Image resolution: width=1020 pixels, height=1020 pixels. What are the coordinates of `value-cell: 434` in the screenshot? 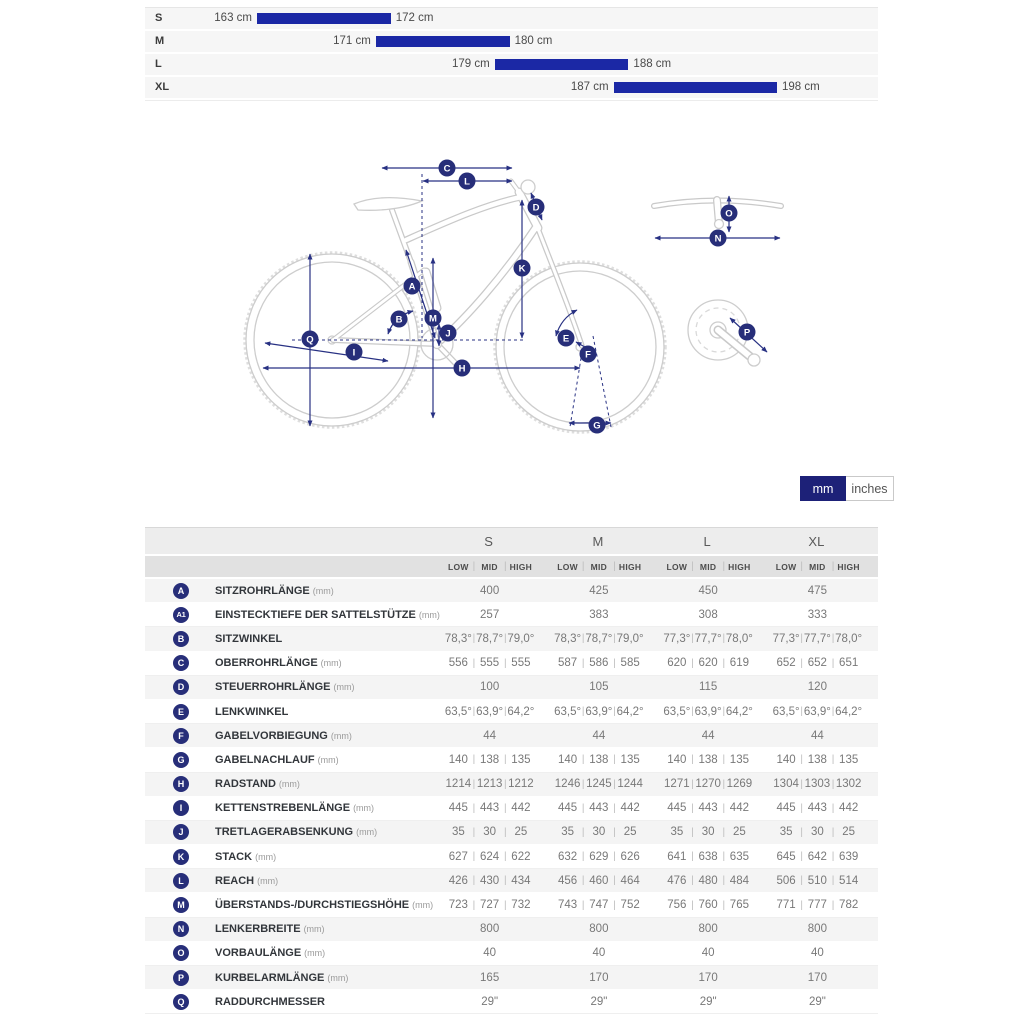 It's located at (521, 880).